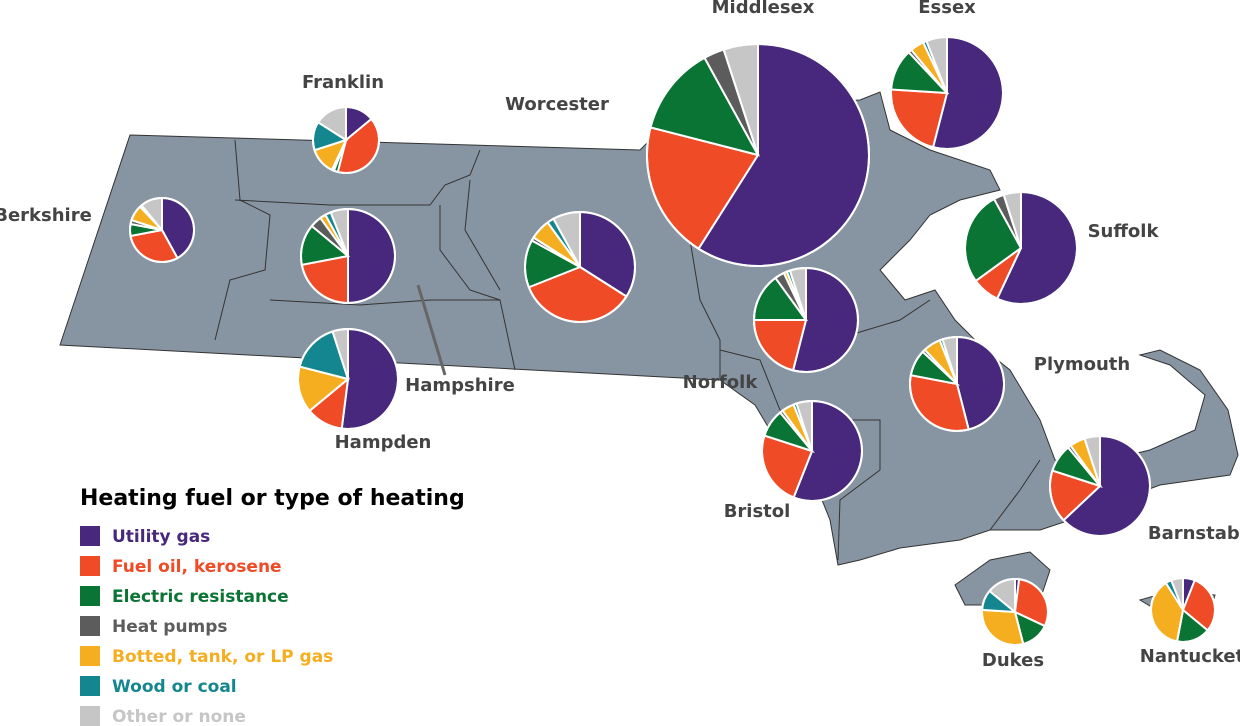 This screenshot has width=1240, height=726. Describe the element at coordinates (947, 9) in the screenshot. I see `county-label: Essex` at that location.